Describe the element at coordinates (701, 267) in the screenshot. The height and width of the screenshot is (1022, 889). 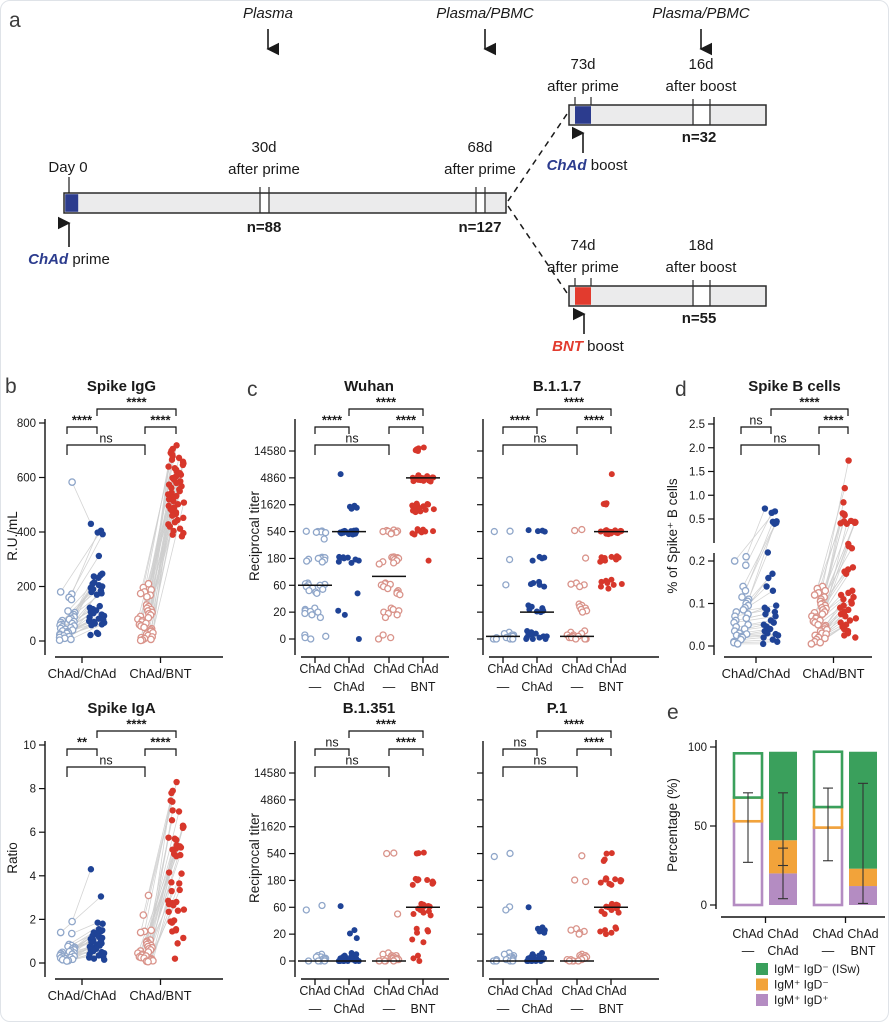
I see `tick-18d-sub: after boost` at that location.